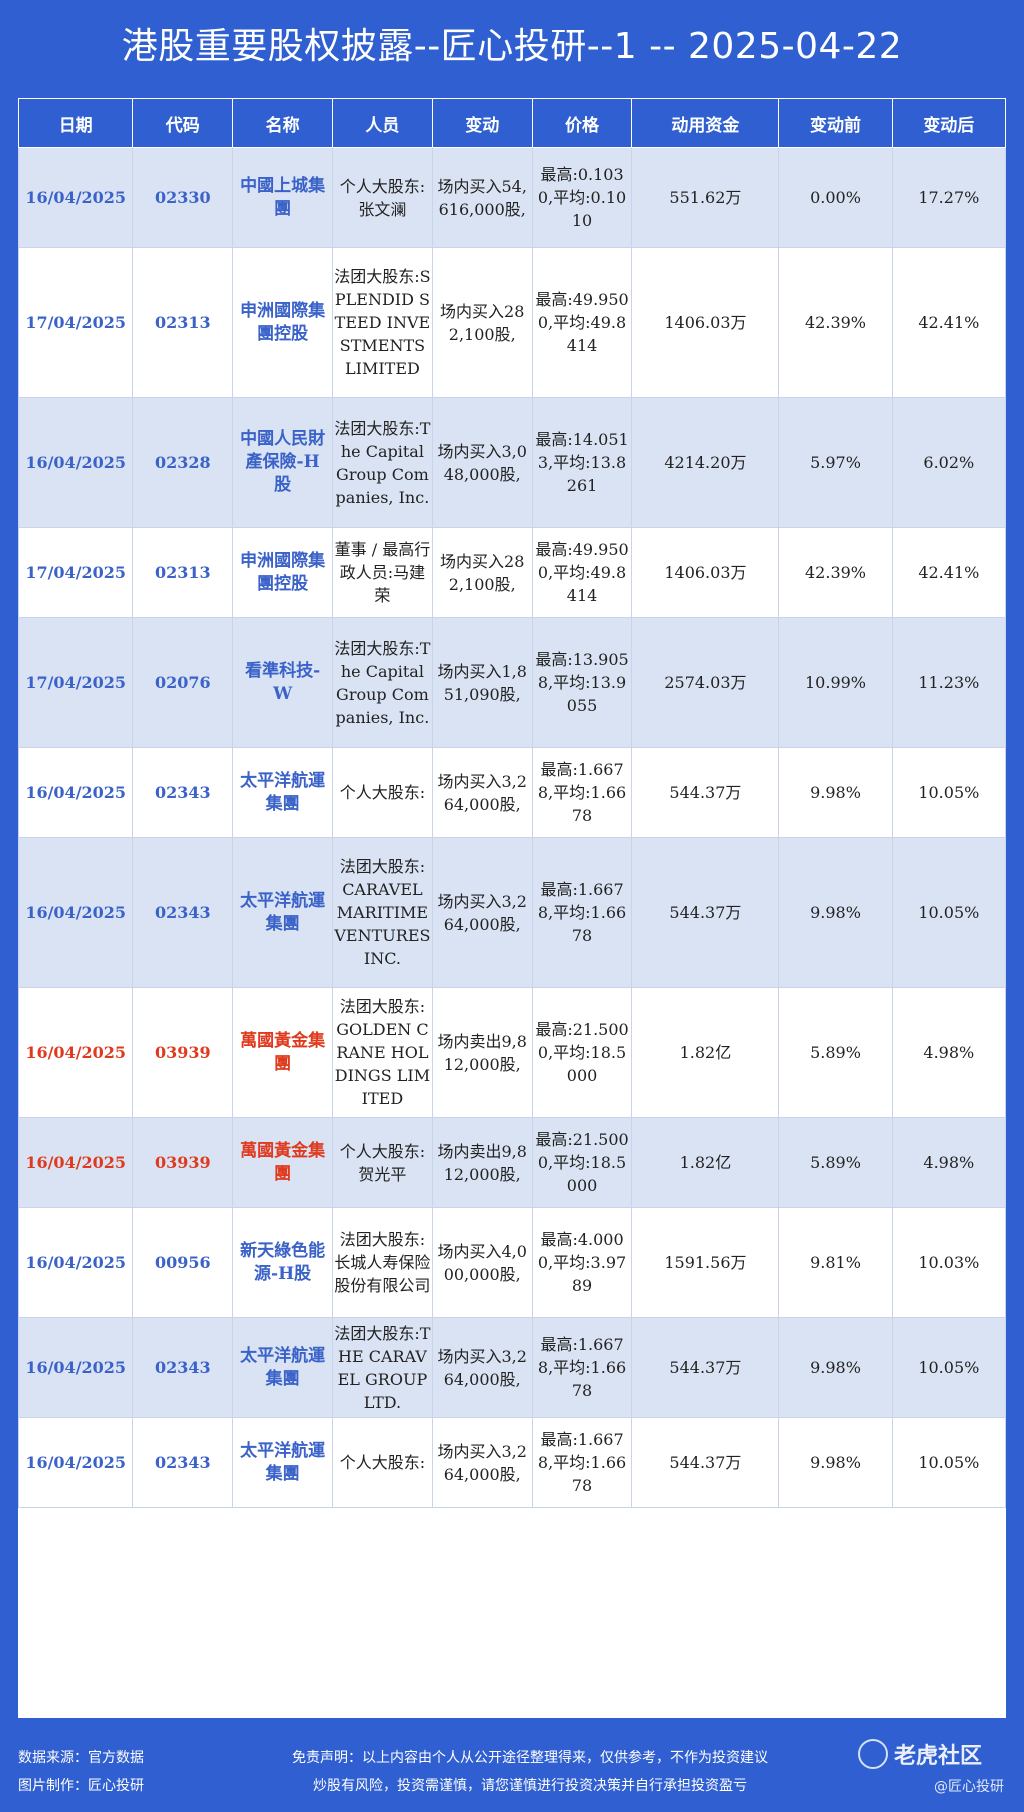  I want to click on cell-before: 10.99%, so click(835, 682).